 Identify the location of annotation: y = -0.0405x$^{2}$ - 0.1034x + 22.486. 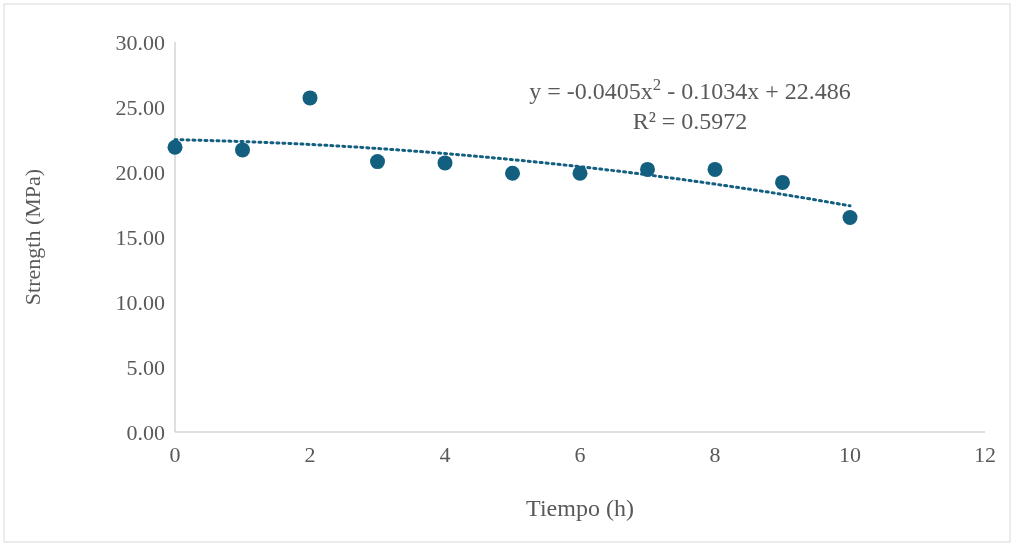
(690, 89).